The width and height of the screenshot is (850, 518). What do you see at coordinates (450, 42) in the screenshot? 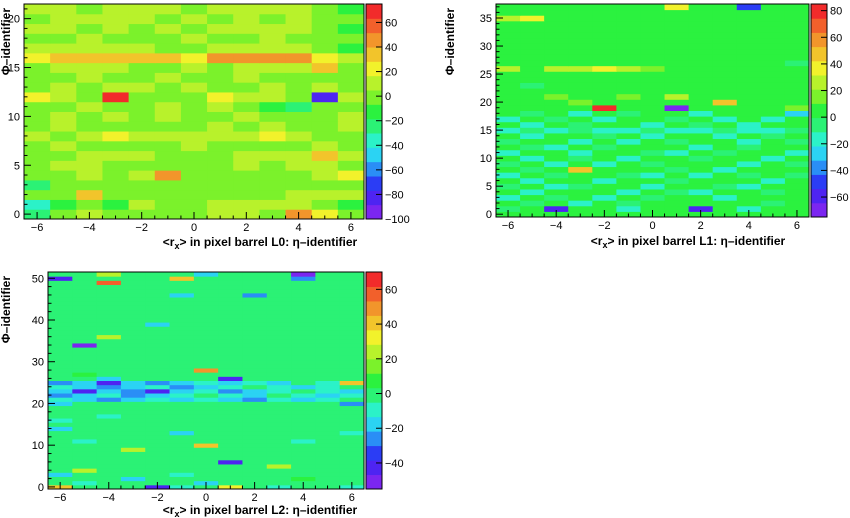
I see `y-axis-title: Φ–identifier` at bounding box center [450, 42].